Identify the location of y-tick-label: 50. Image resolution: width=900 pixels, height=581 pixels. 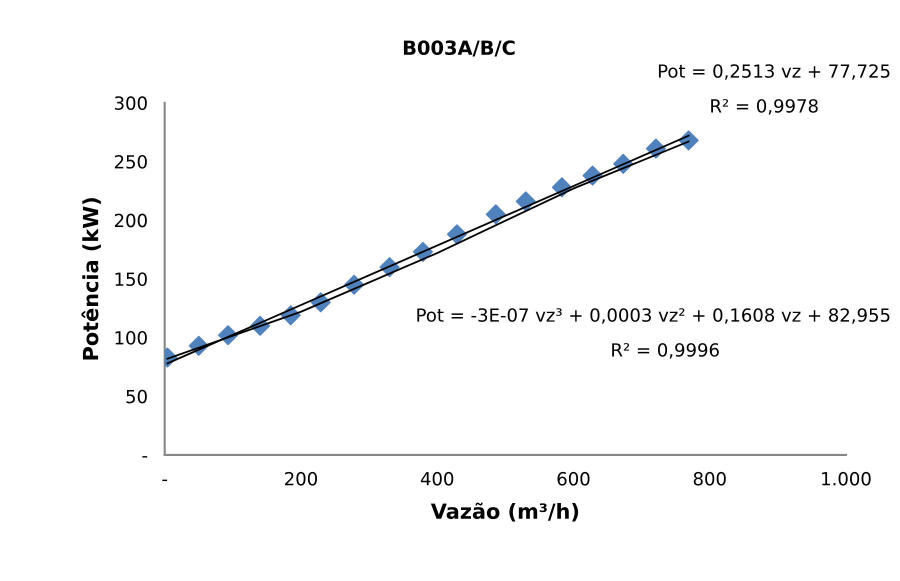
(136, 397).